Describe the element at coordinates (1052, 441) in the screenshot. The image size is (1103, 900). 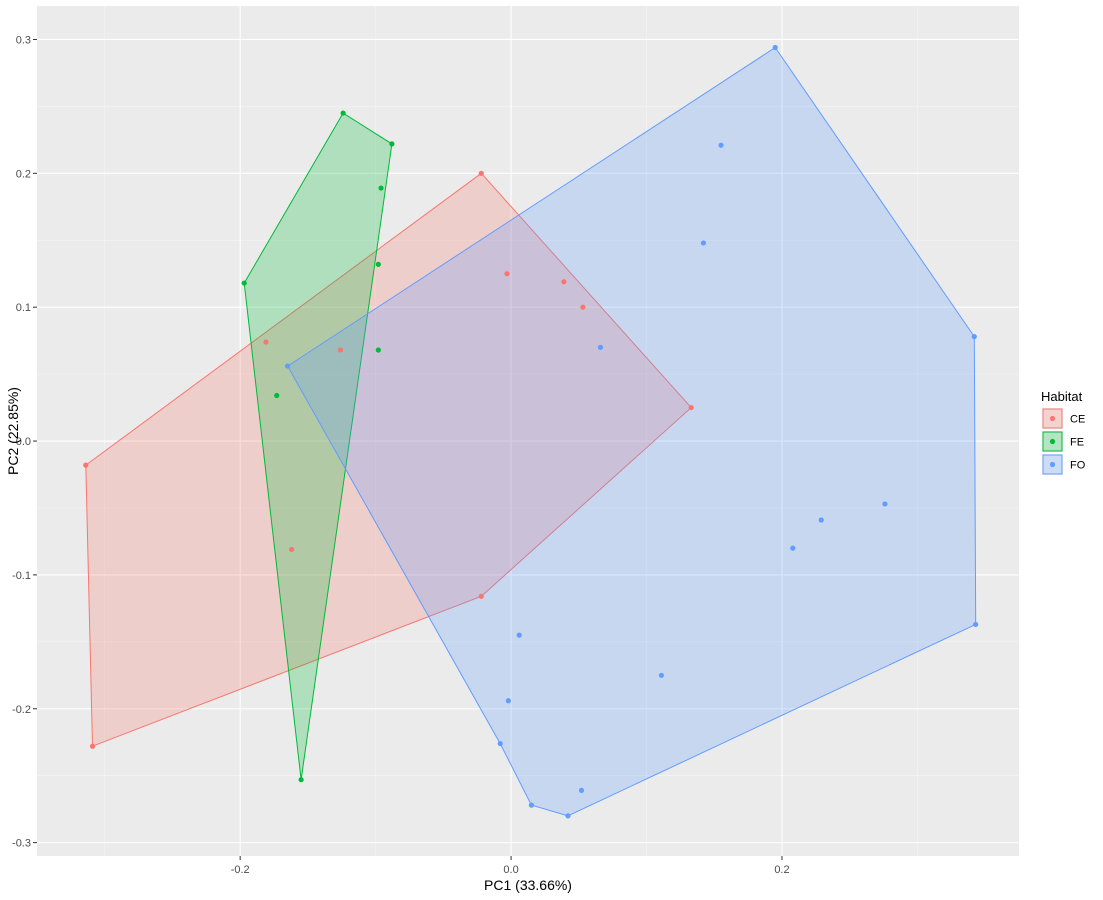
I see `legend-point-fe` at that location.